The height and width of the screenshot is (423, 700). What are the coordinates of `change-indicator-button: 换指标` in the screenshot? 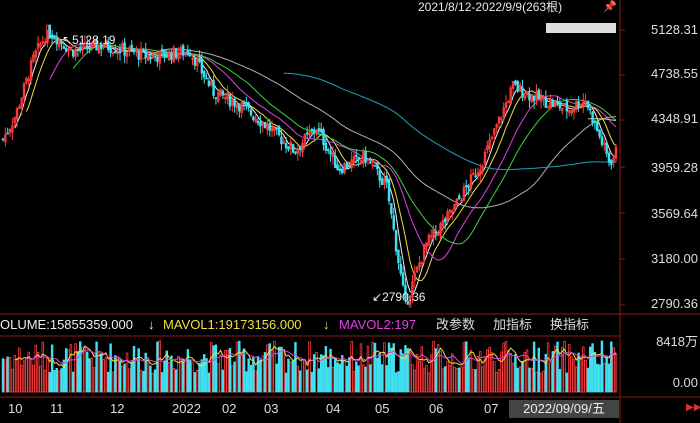 It's located at (570, 324).